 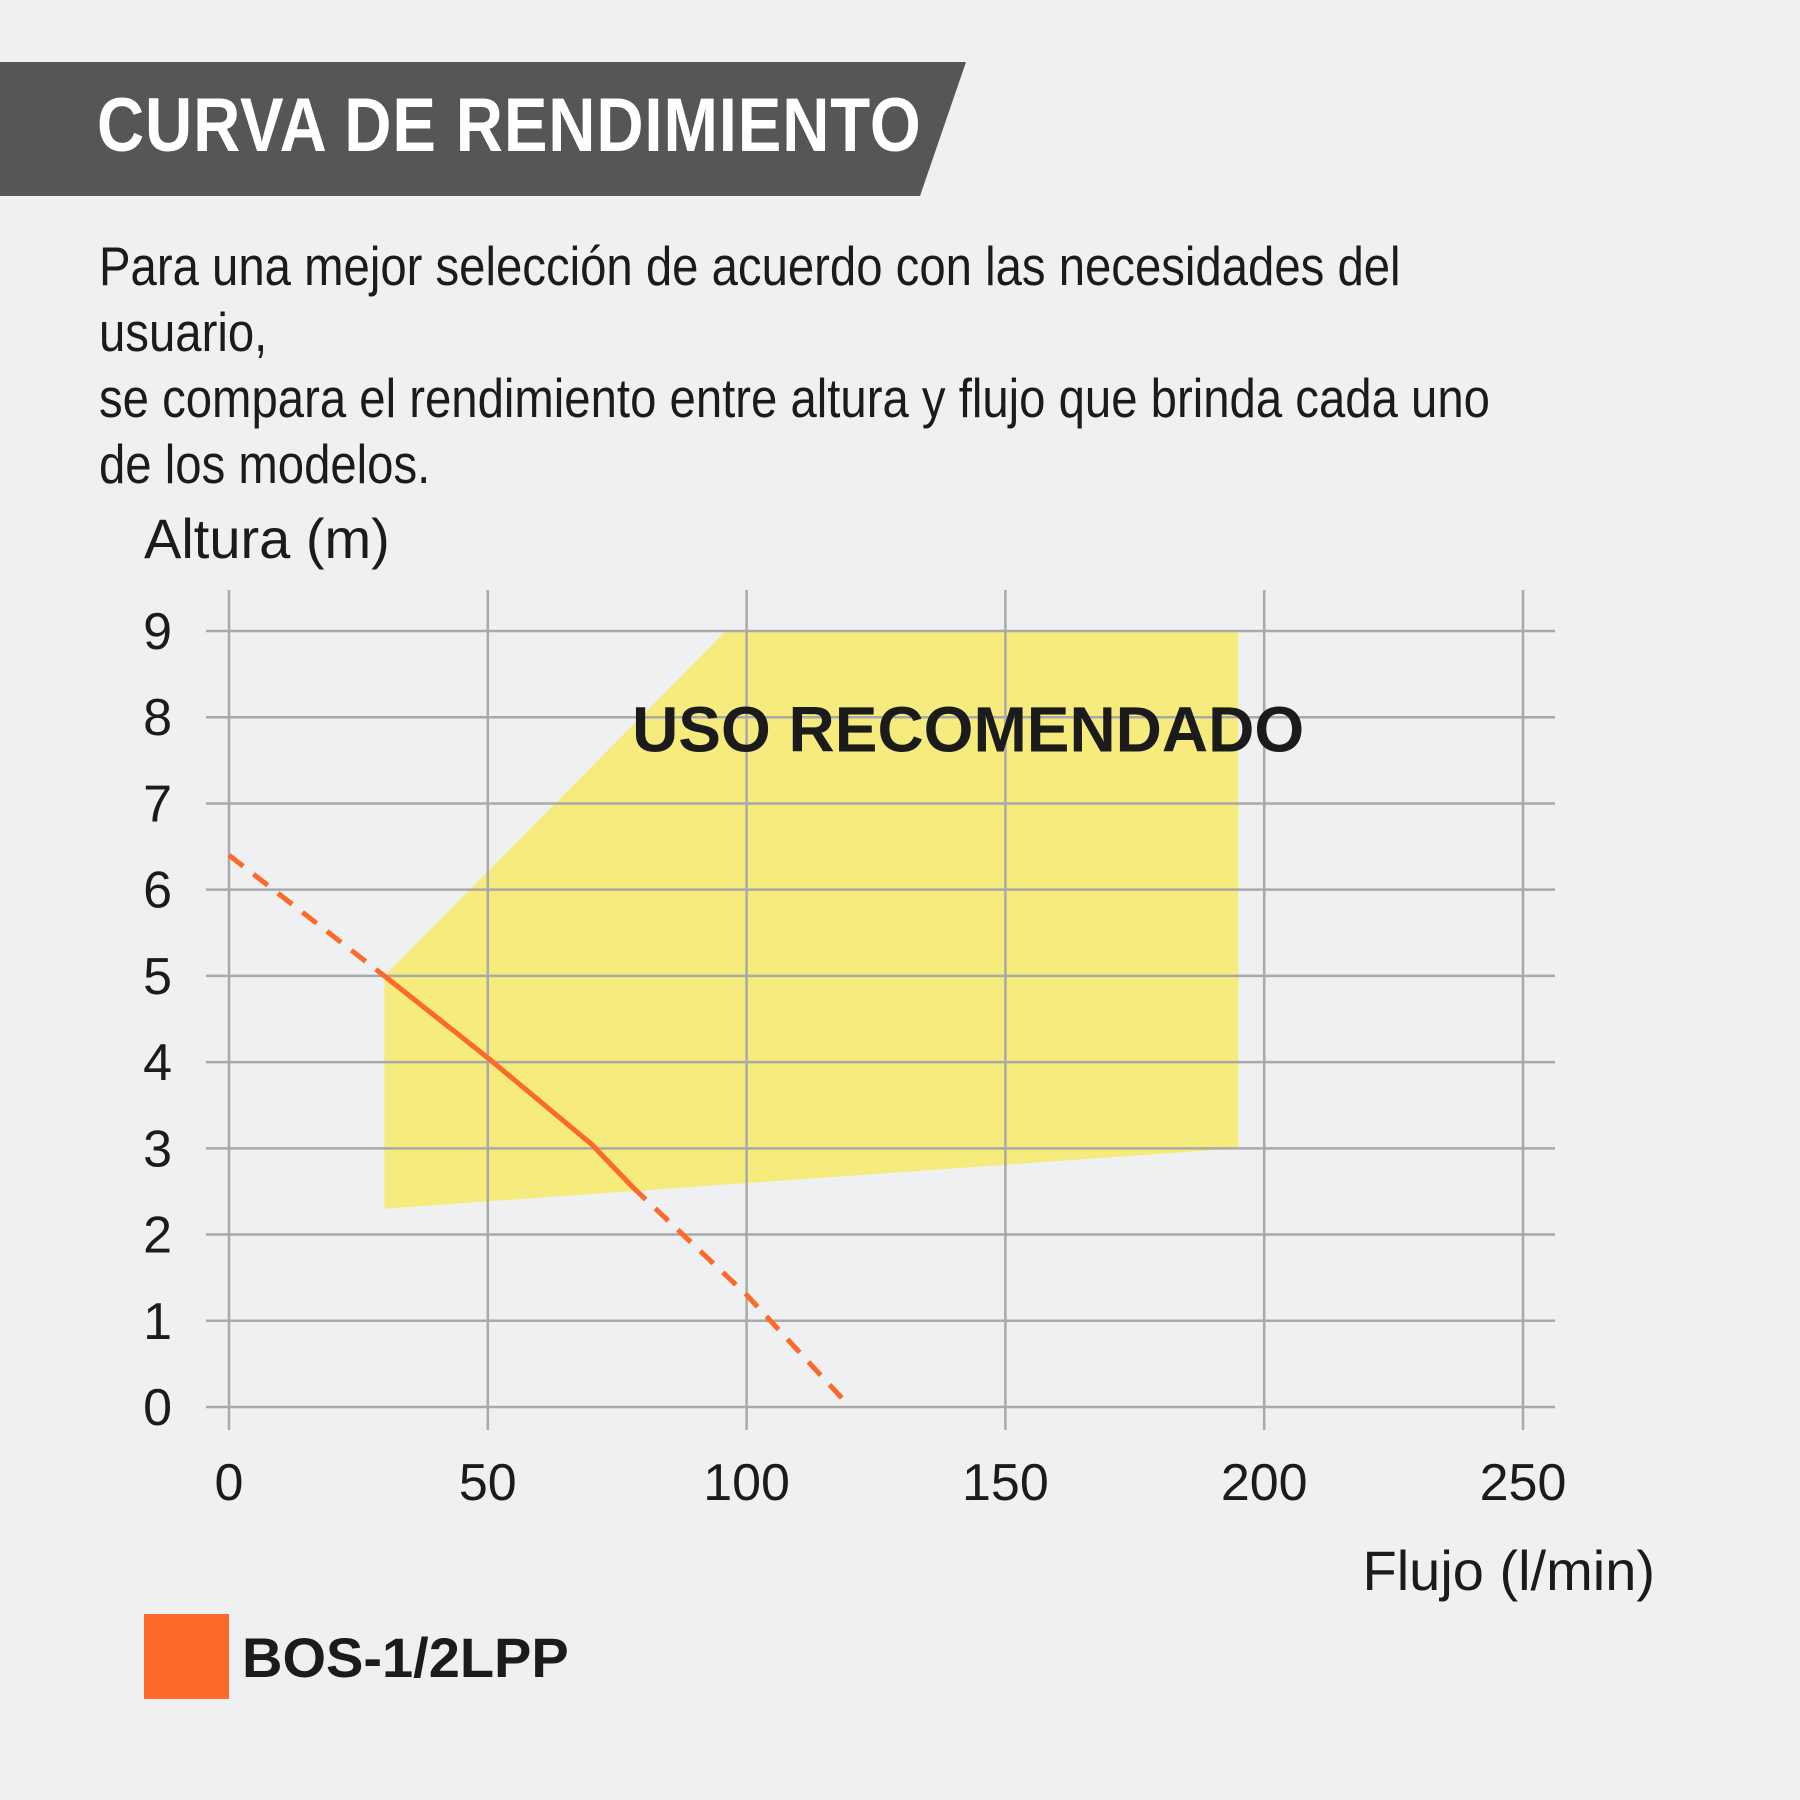 What do you see at coordinates (157, 1063) in the screenshot?
I see `y-tick-label-4: 4` at bounding box center [157, 1063].